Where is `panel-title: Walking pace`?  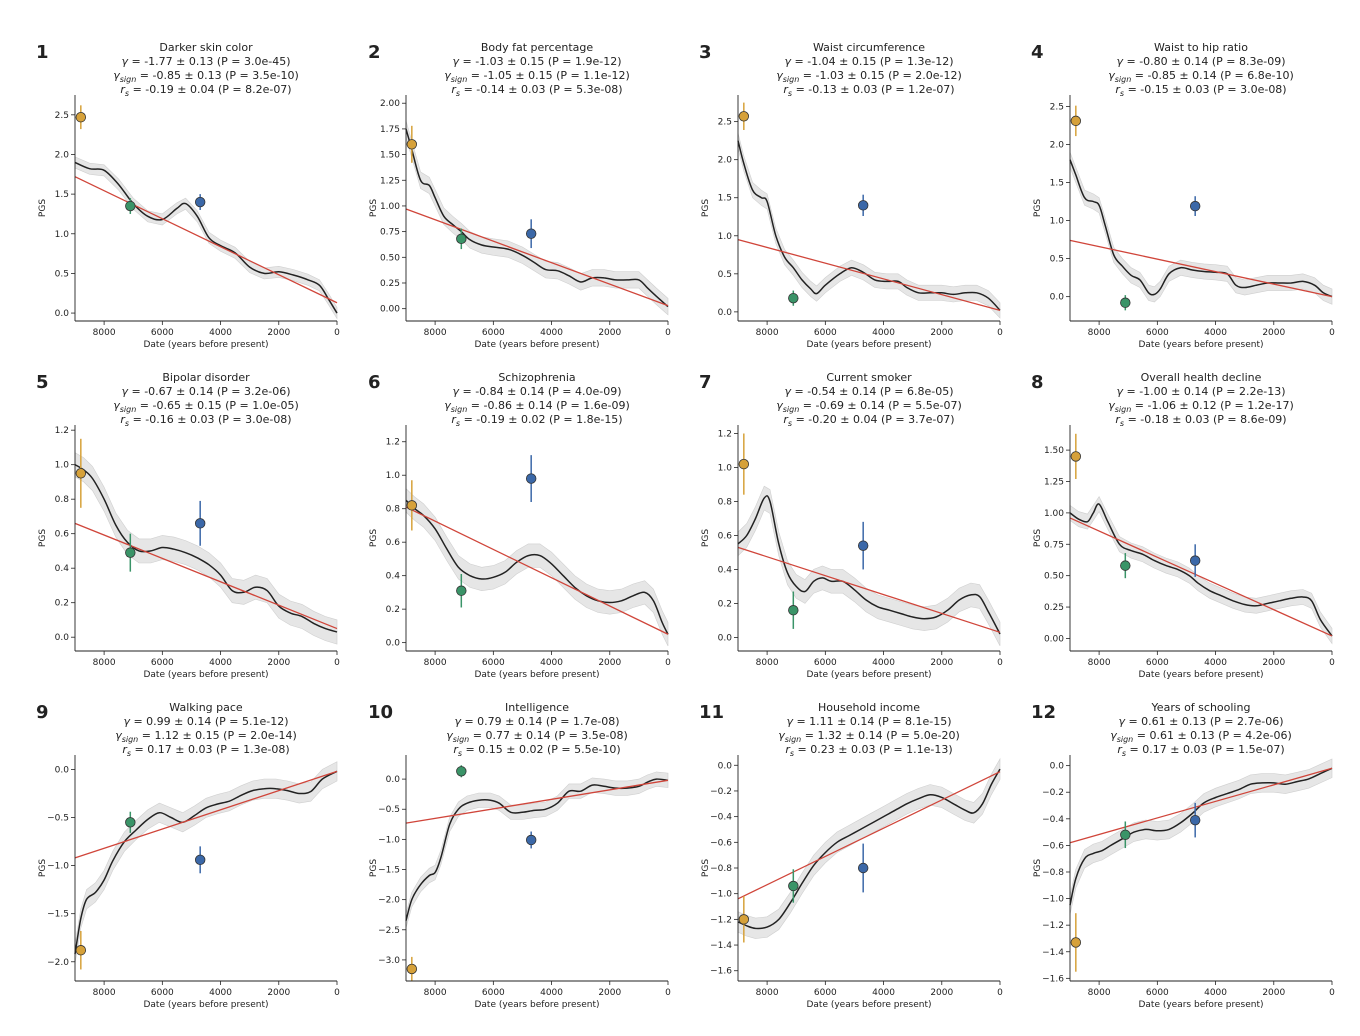
panel-title: Walking pace is located at coordinates (206, 707).